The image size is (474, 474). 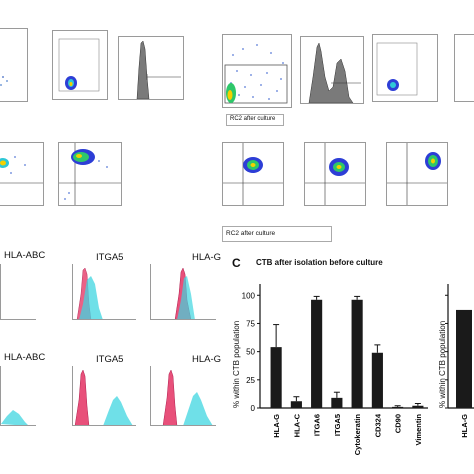 I want to click on hist-label-2: ITGA5, so click(x=110, y=257).